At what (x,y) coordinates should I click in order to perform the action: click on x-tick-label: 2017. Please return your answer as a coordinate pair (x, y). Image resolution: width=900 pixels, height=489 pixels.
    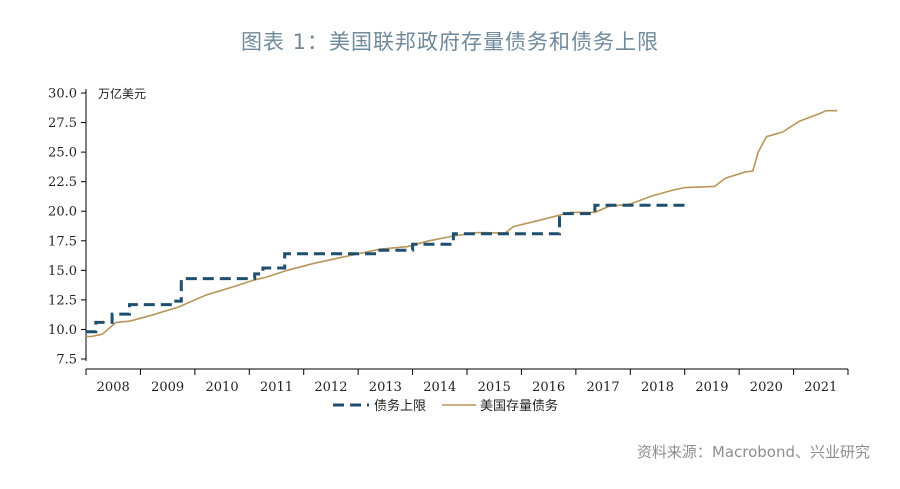
    Looking at the image, I should click on (603, 387).